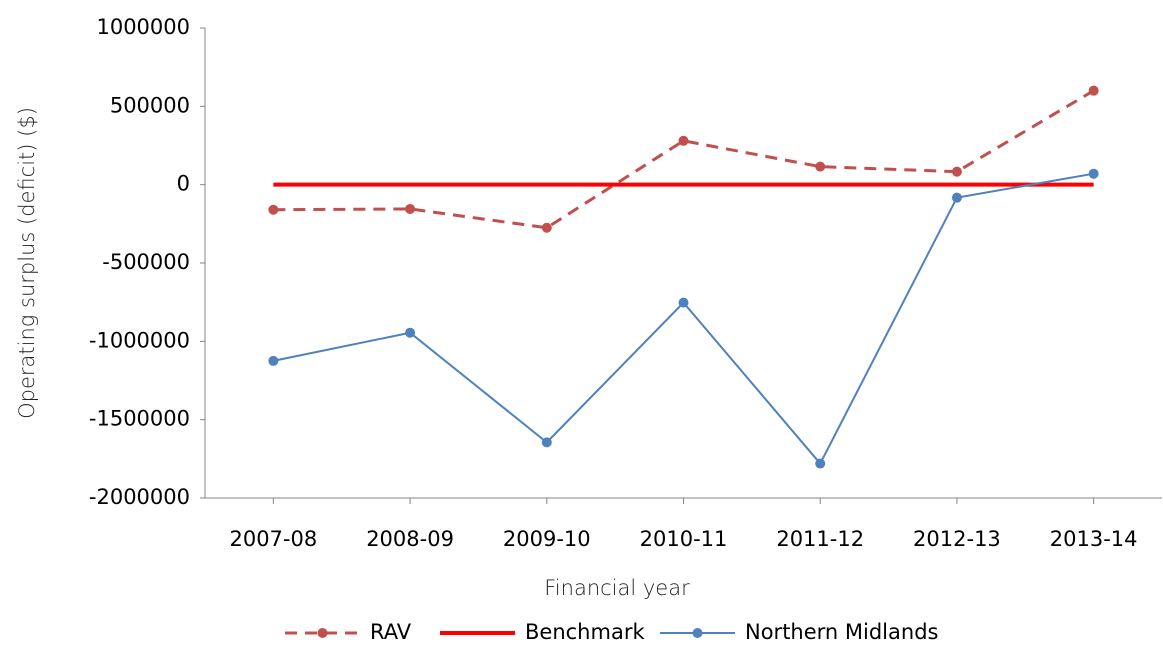 This screenshot has width=1163, height=666. Describe the element at coordinates (183, 184) in the screenshot. I see `y-tick-label: 0` at that location.